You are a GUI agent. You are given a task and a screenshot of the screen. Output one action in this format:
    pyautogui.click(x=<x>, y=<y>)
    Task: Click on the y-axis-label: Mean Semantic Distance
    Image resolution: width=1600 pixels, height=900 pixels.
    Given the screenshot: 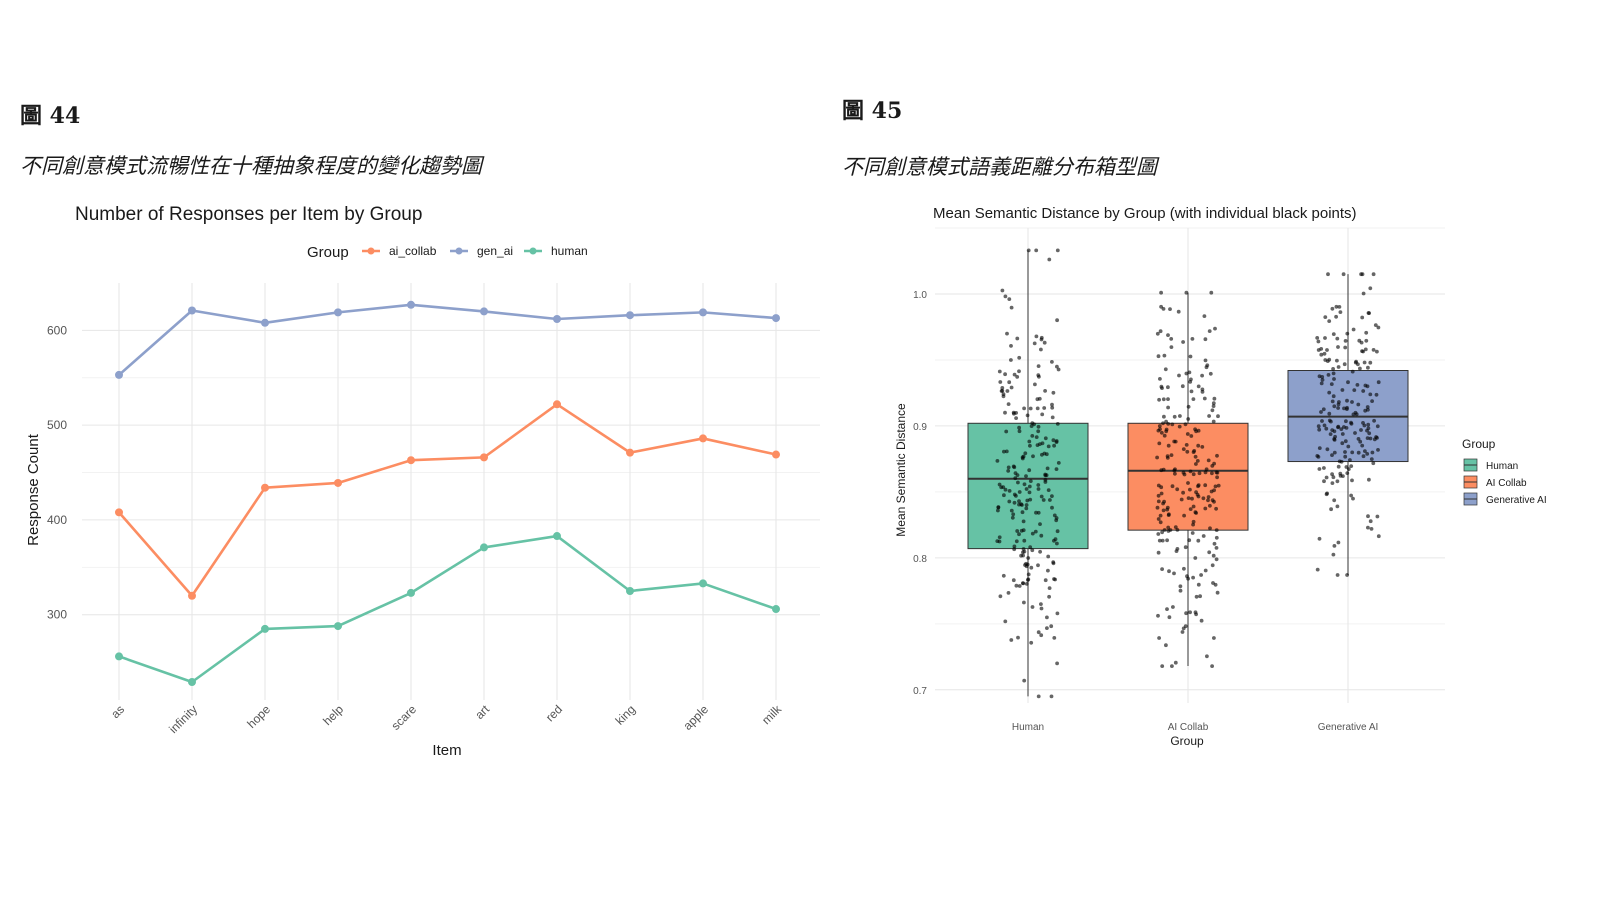 What is the action you would take?
    pyautogui.click(x=901, y=470)
    